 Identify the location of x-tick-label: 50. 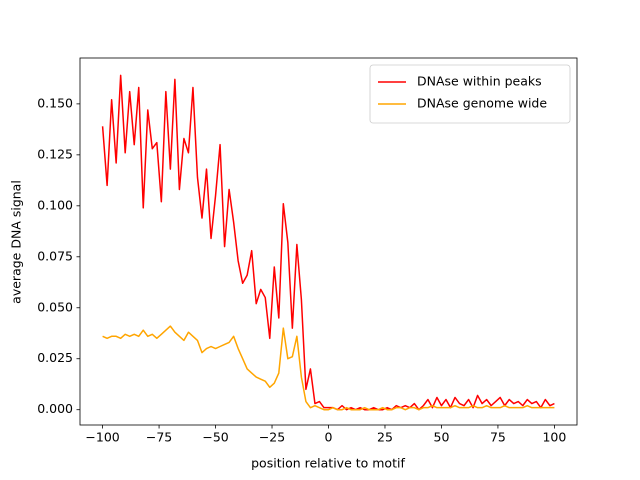
(442, 437).